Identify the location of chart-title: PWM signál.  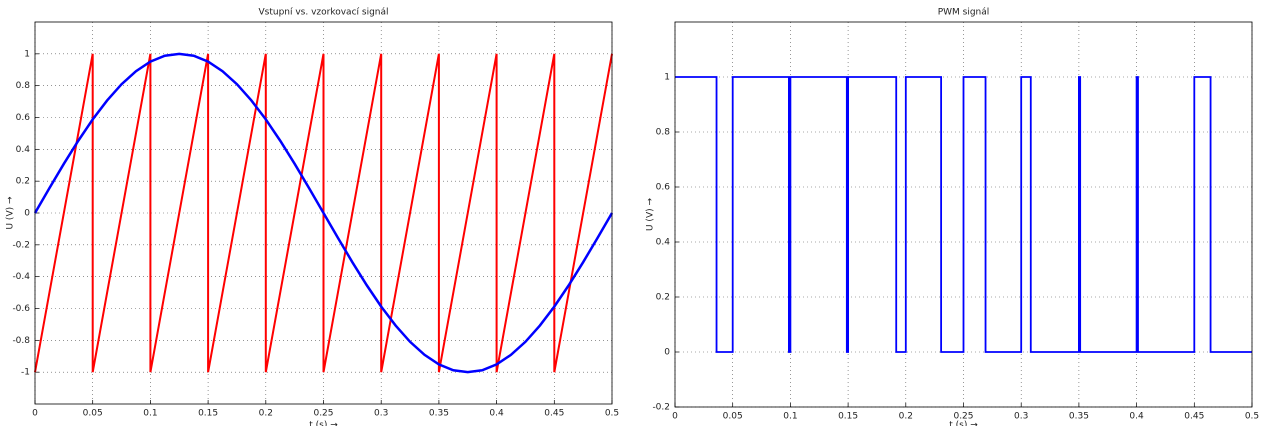
(964, 13).